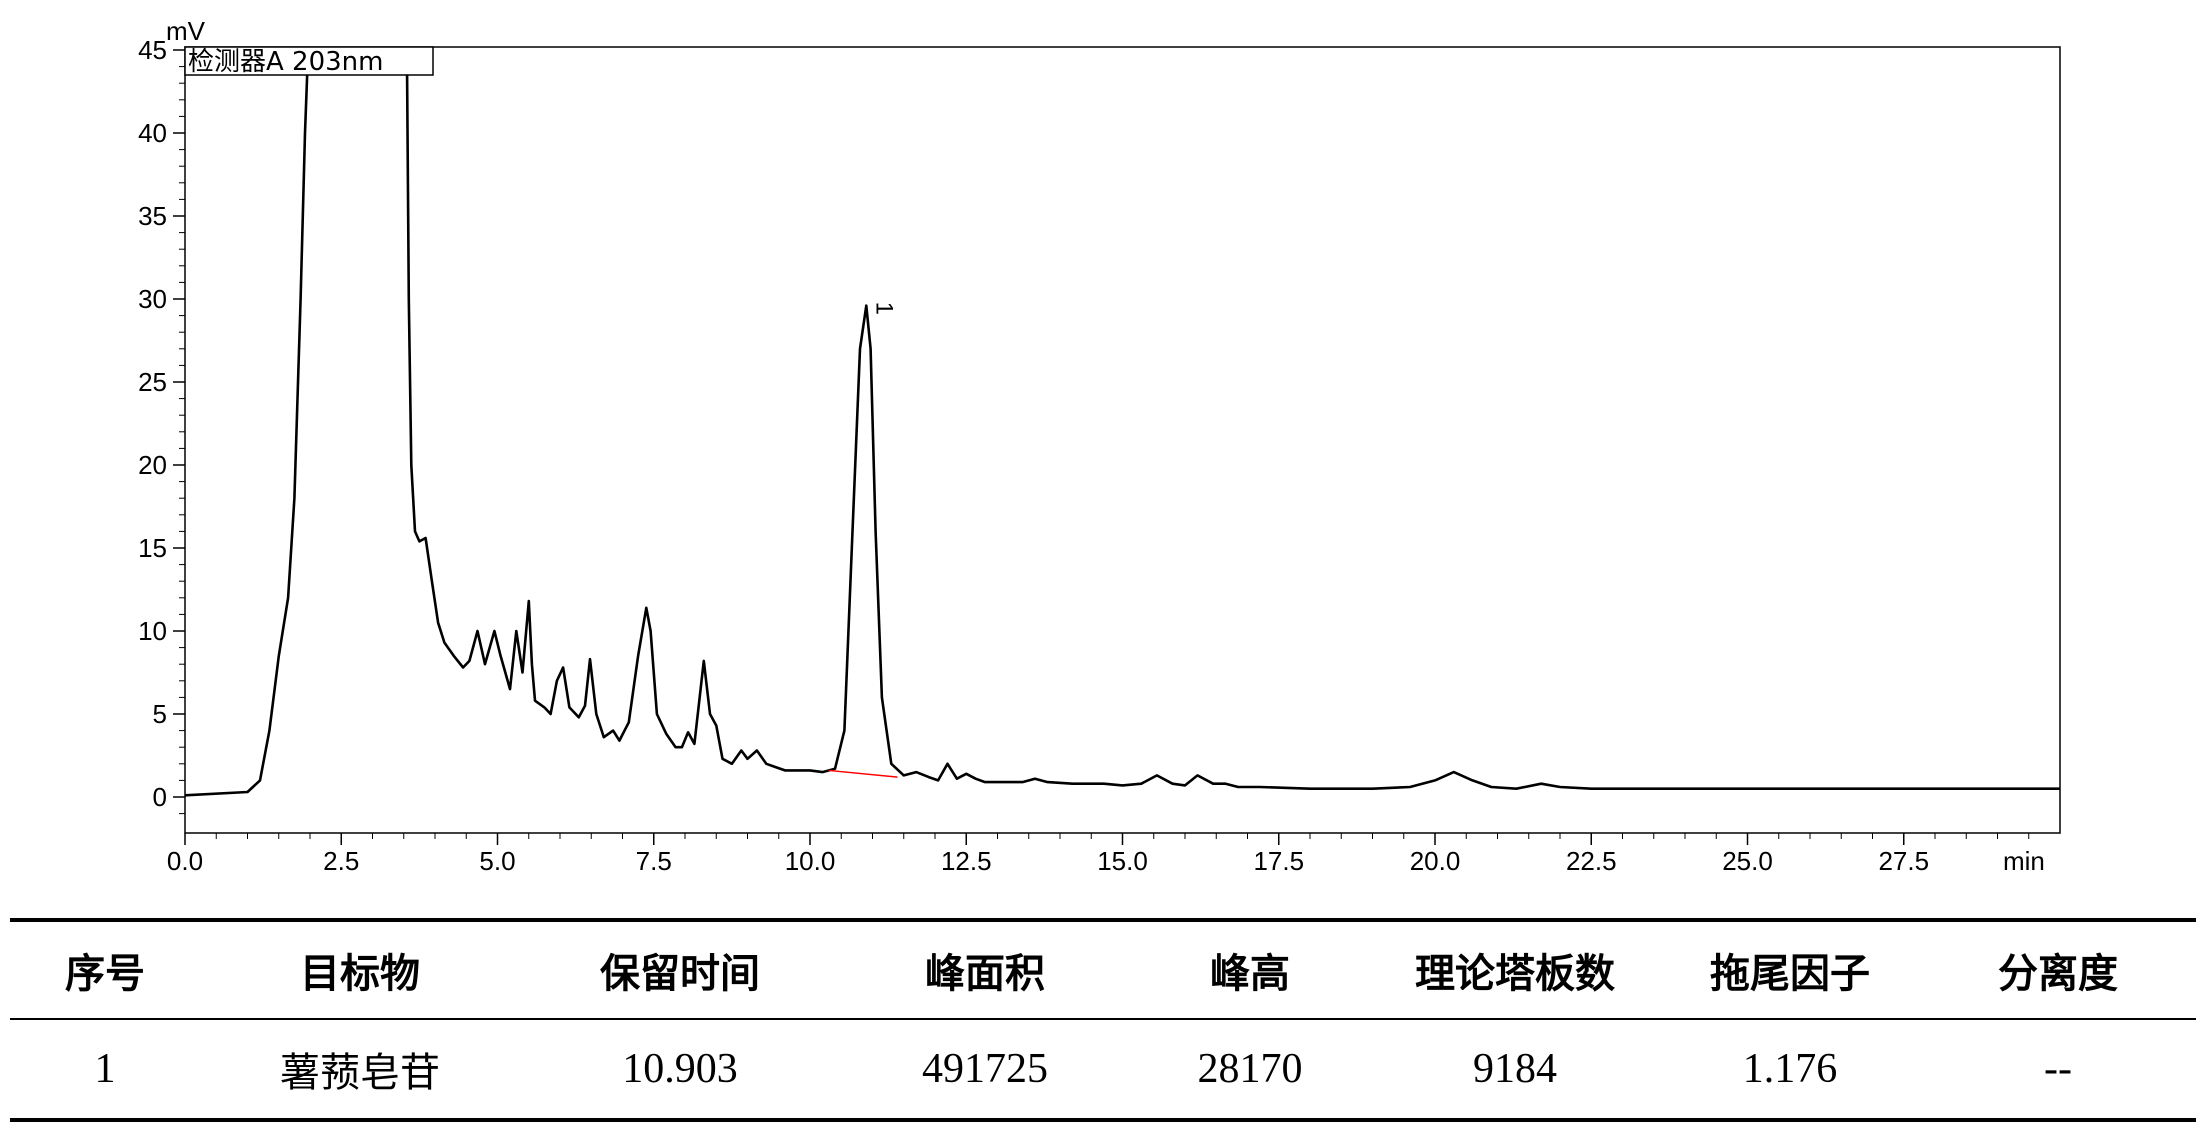 The image size is (2200, 1132). I want to click on detector-label-box: 检测器A 203nm, so click(309, 61).